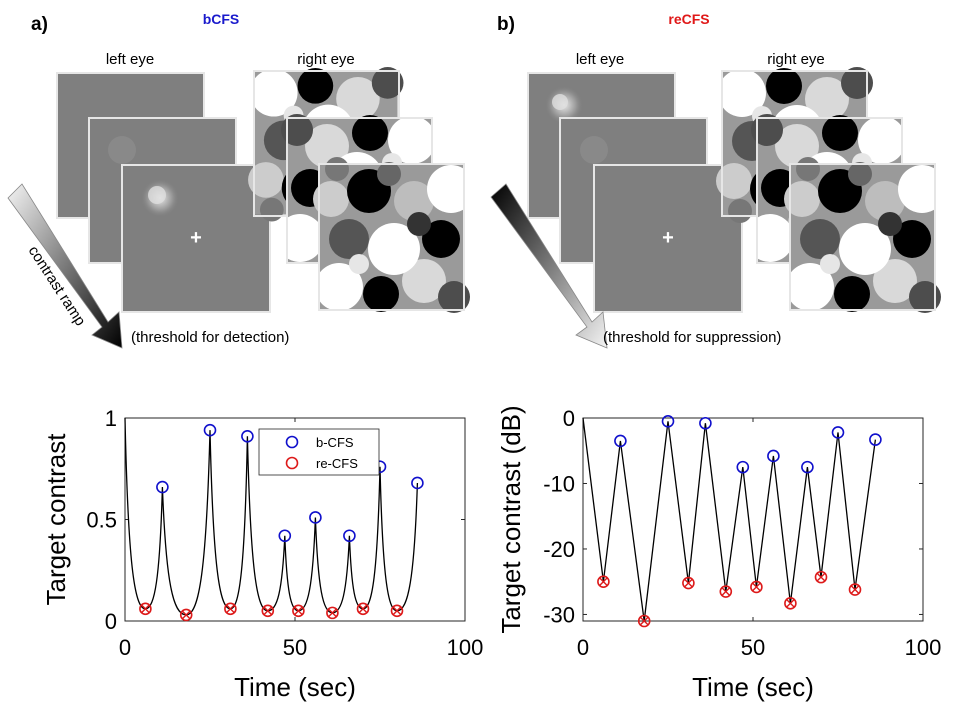 The image size is (974, 724). What do you see at coordinates (559, 614) in the screenshot?
I see `y-tick-label: -30` at bounding box center [559, 614].